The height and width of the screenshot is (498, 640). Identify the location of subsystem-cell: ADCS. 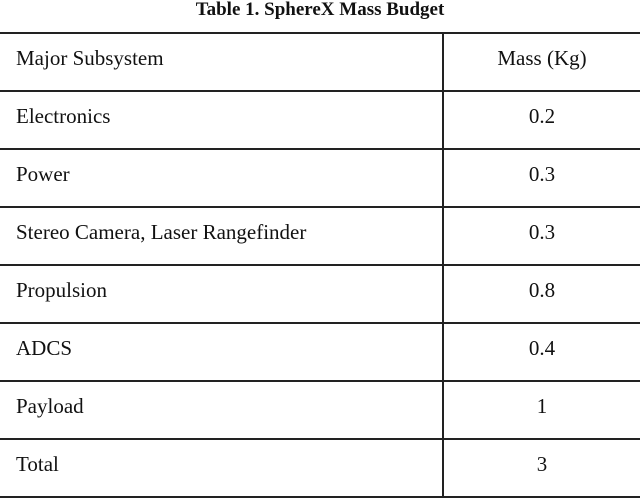
(221, 352).